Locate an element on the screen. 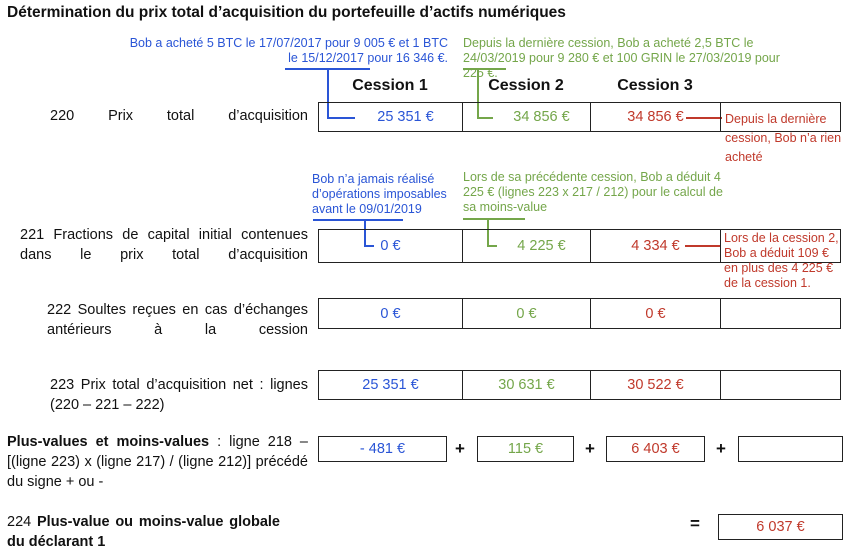 This screenshot has height=556, width=850. row-220-label: 220 Prix total d’acquisition is located at coordinates (179, 116).